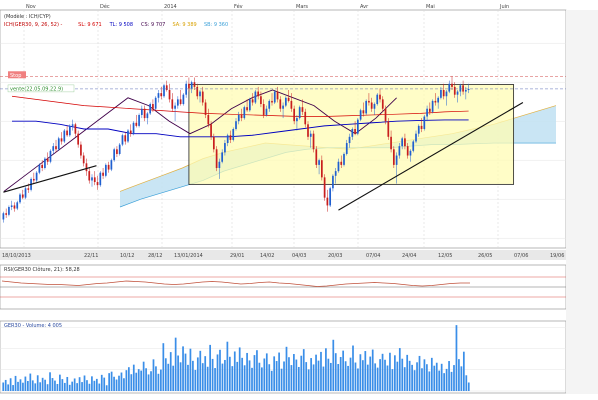 This screenshot has width=598, height=400. What do you see at coordinates (557, 256) in the screenshot?
I see `date-label: 19/06` at bounding box center [557, 256].